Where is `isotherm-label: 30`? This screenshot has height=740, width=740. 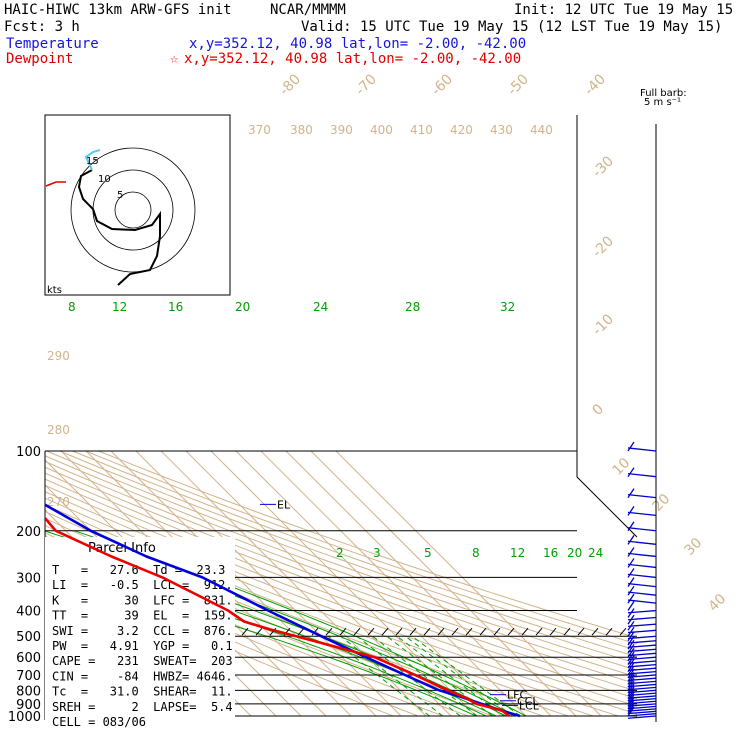
isotherm-label: 30 is located at coordinates (694, 547).